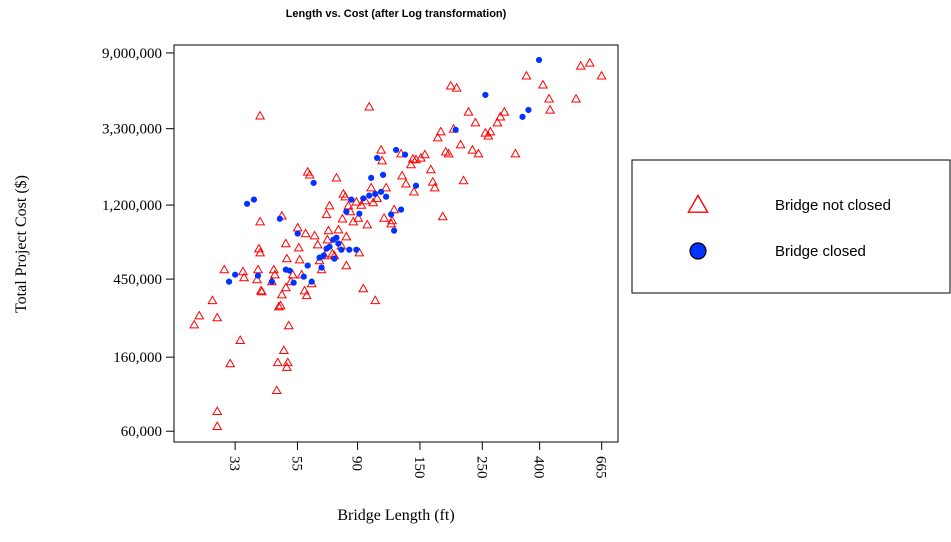 The image size is (951, 542). I want to click on y-tick-label: 1,200,000, so click(132, 206).